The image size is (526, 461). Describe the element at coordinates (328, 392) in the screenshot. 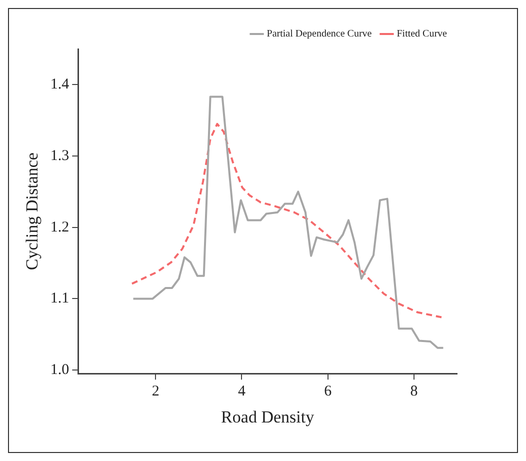

I see `x-tick-label: 6` at that location.